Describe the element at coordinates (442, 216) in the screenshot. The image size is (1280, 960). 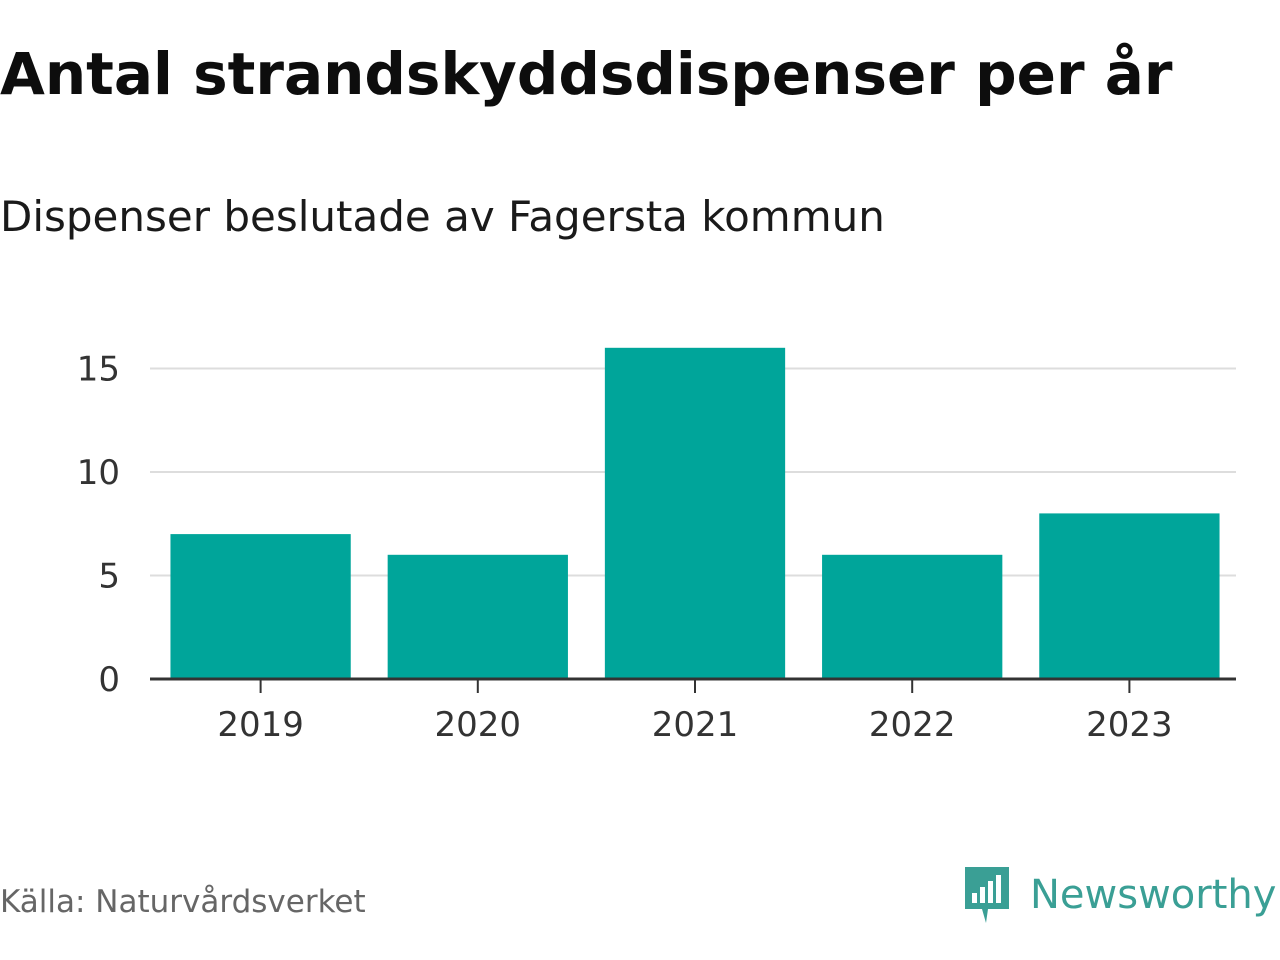
I see `chart-subtitle: Dispenser beslutade av Fagersta kommun` at that location.